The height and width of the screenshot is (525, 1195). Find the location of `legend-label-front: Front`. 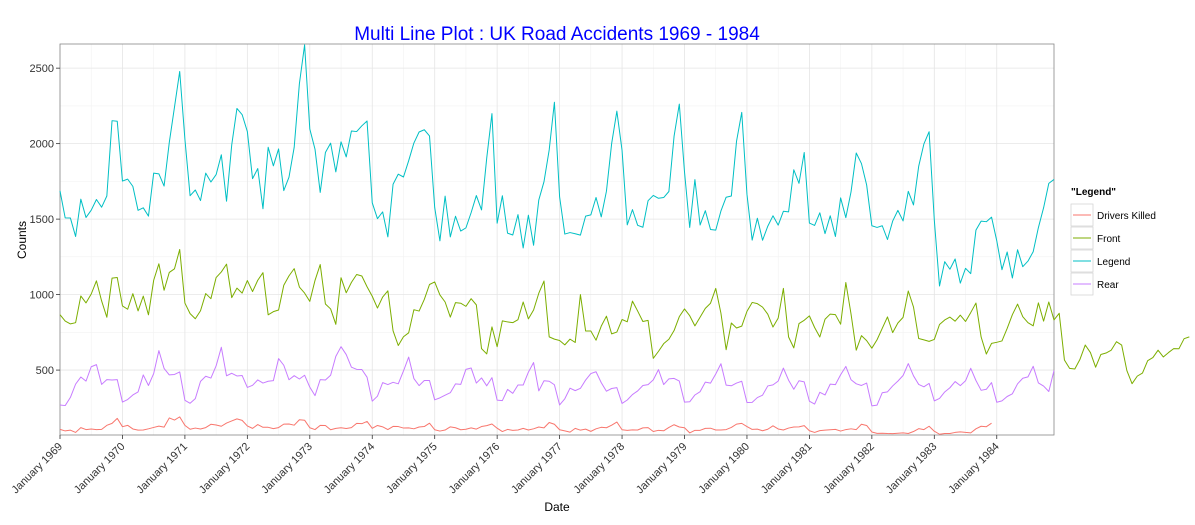

legend-label-front: Front is located at coordinates (1109, 239).